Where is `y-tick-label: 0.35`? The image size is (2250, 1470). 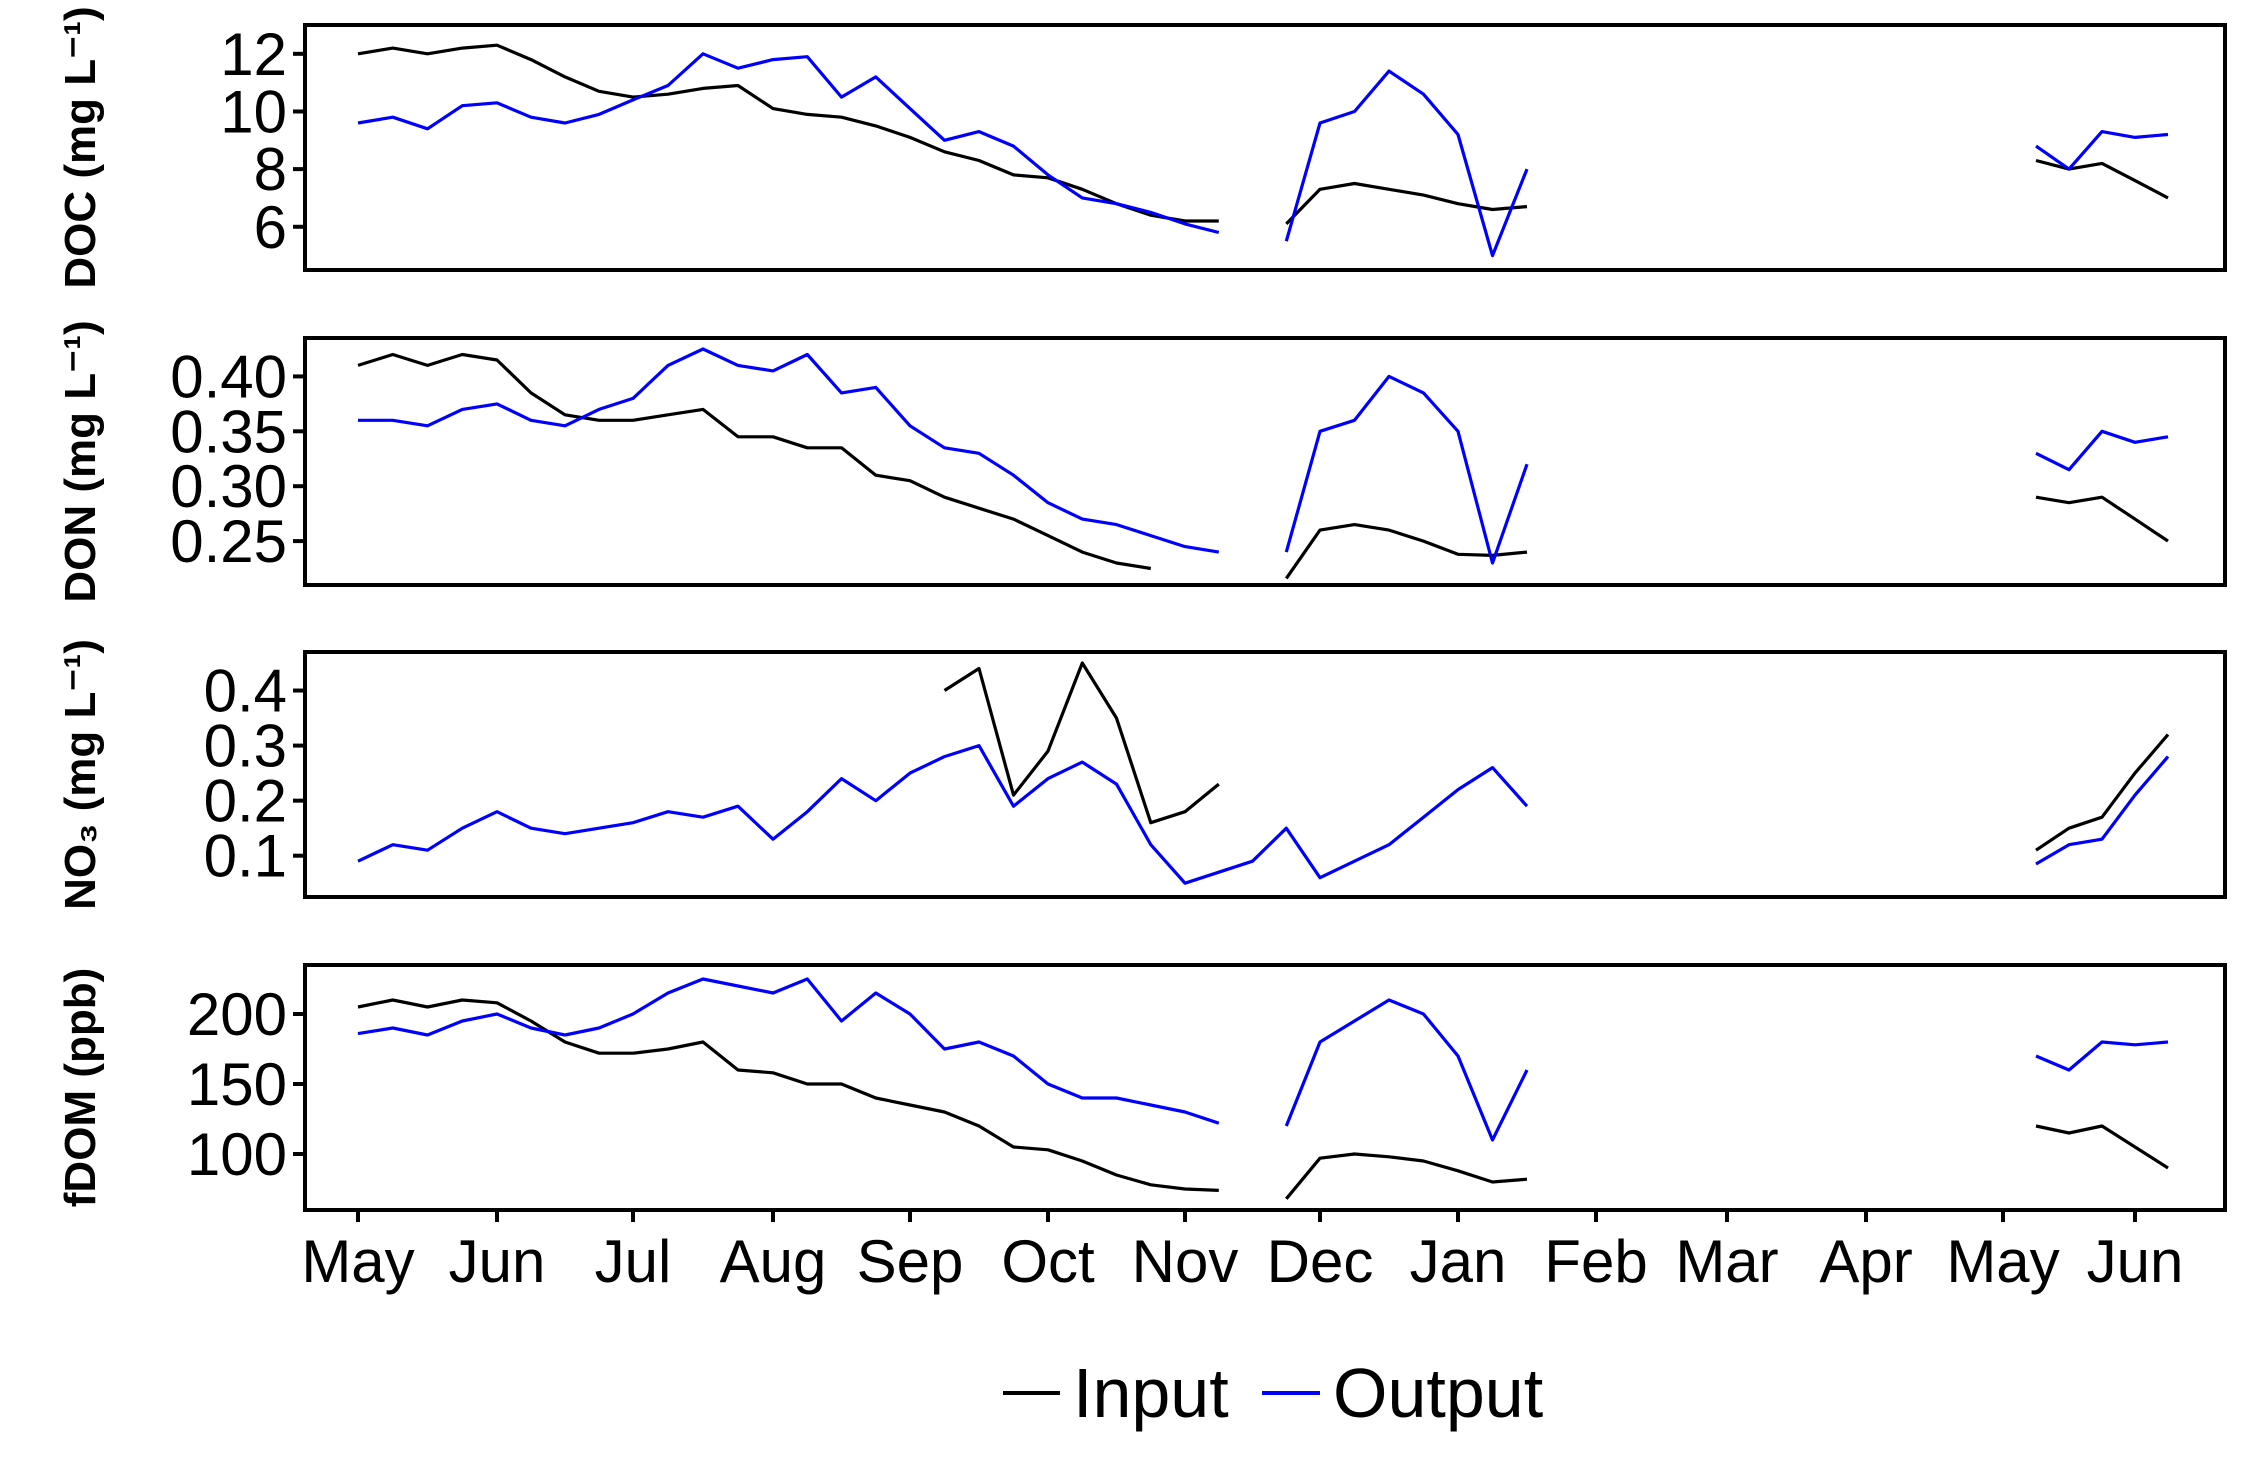
y-tick-label: 0.35 is located at coordinates (228, 431).